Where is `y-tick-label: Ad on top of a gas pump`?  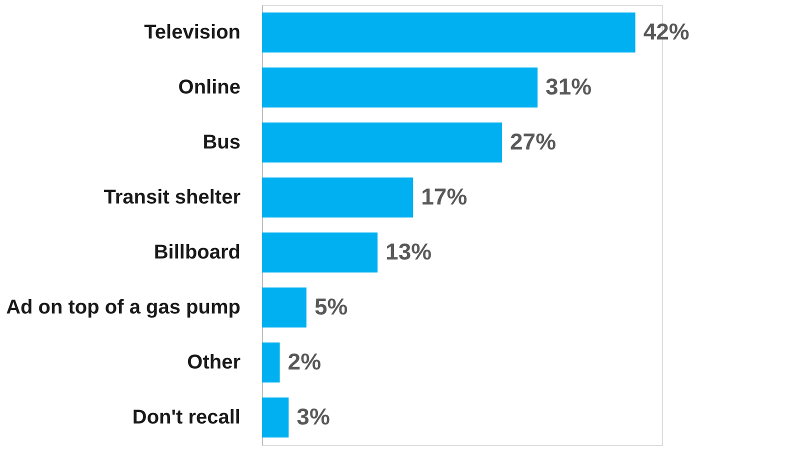 y-tick-label: Ad on top of a gas pump is located at coordinates (123, 307).